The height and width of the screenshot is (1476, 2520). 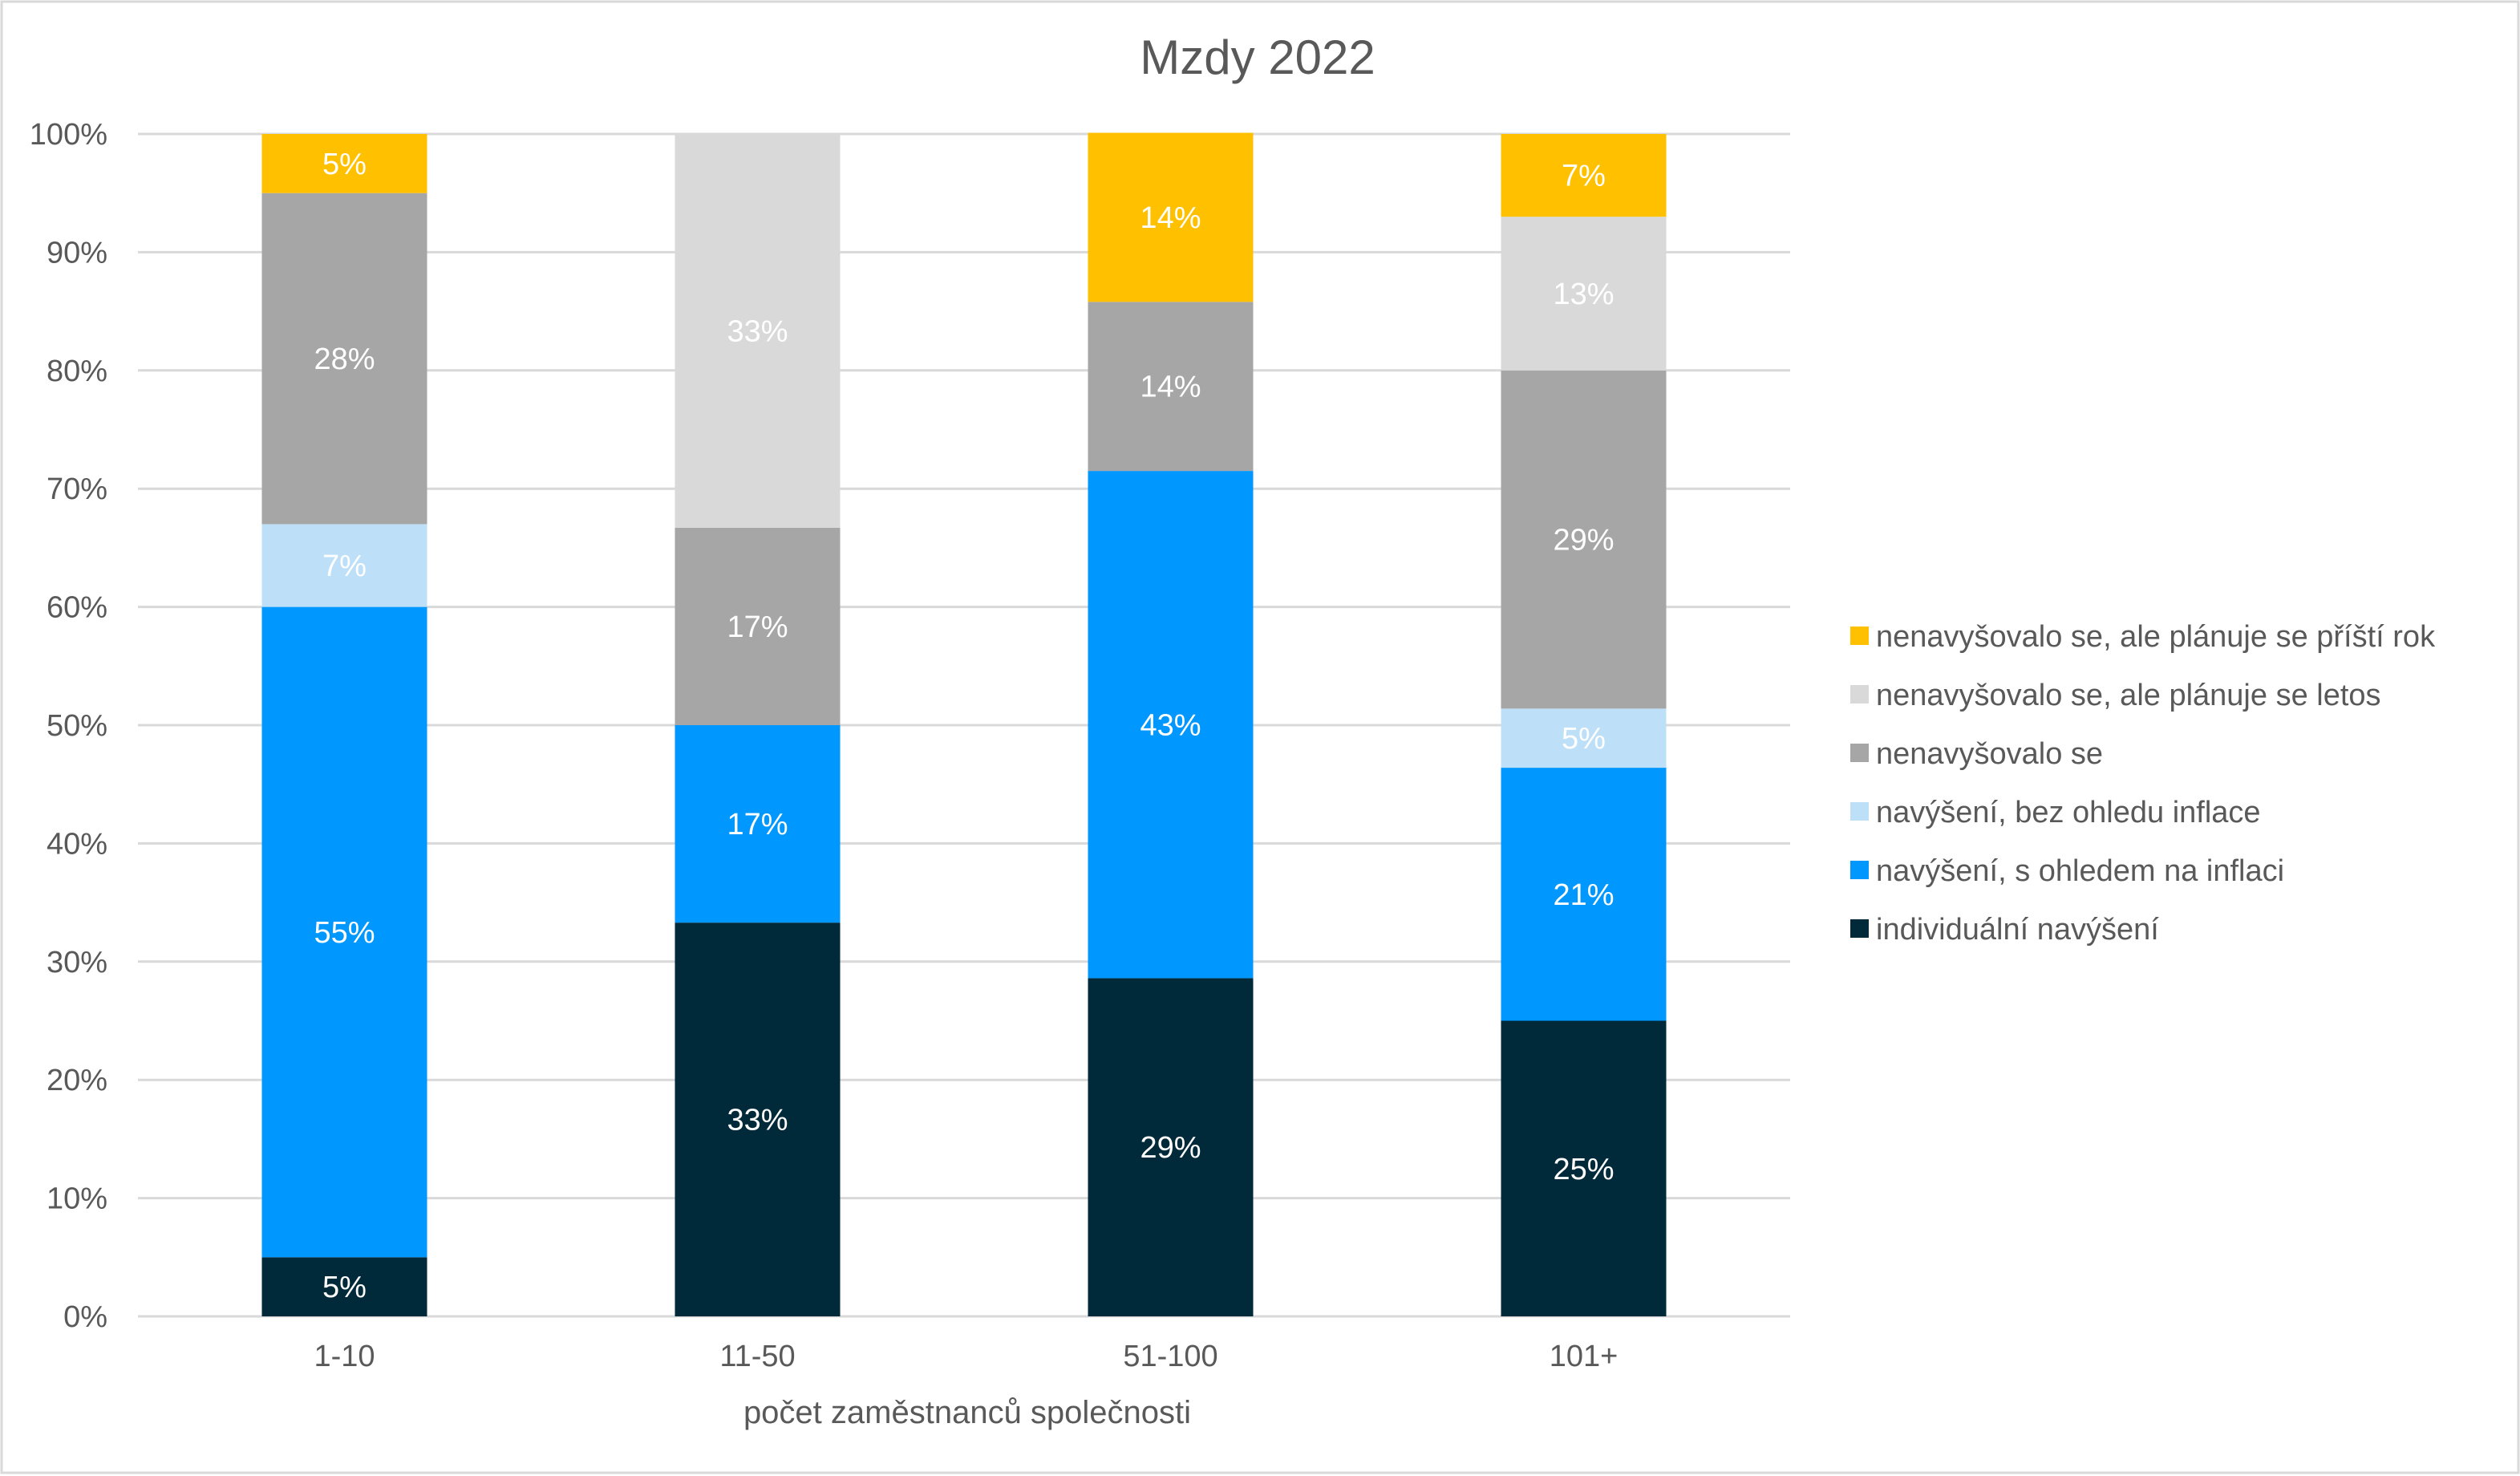 What do you see at coordinates (77, 726) in the screenshot?
I see `y-tick-label: 50%` at bounding box center [77, 726].